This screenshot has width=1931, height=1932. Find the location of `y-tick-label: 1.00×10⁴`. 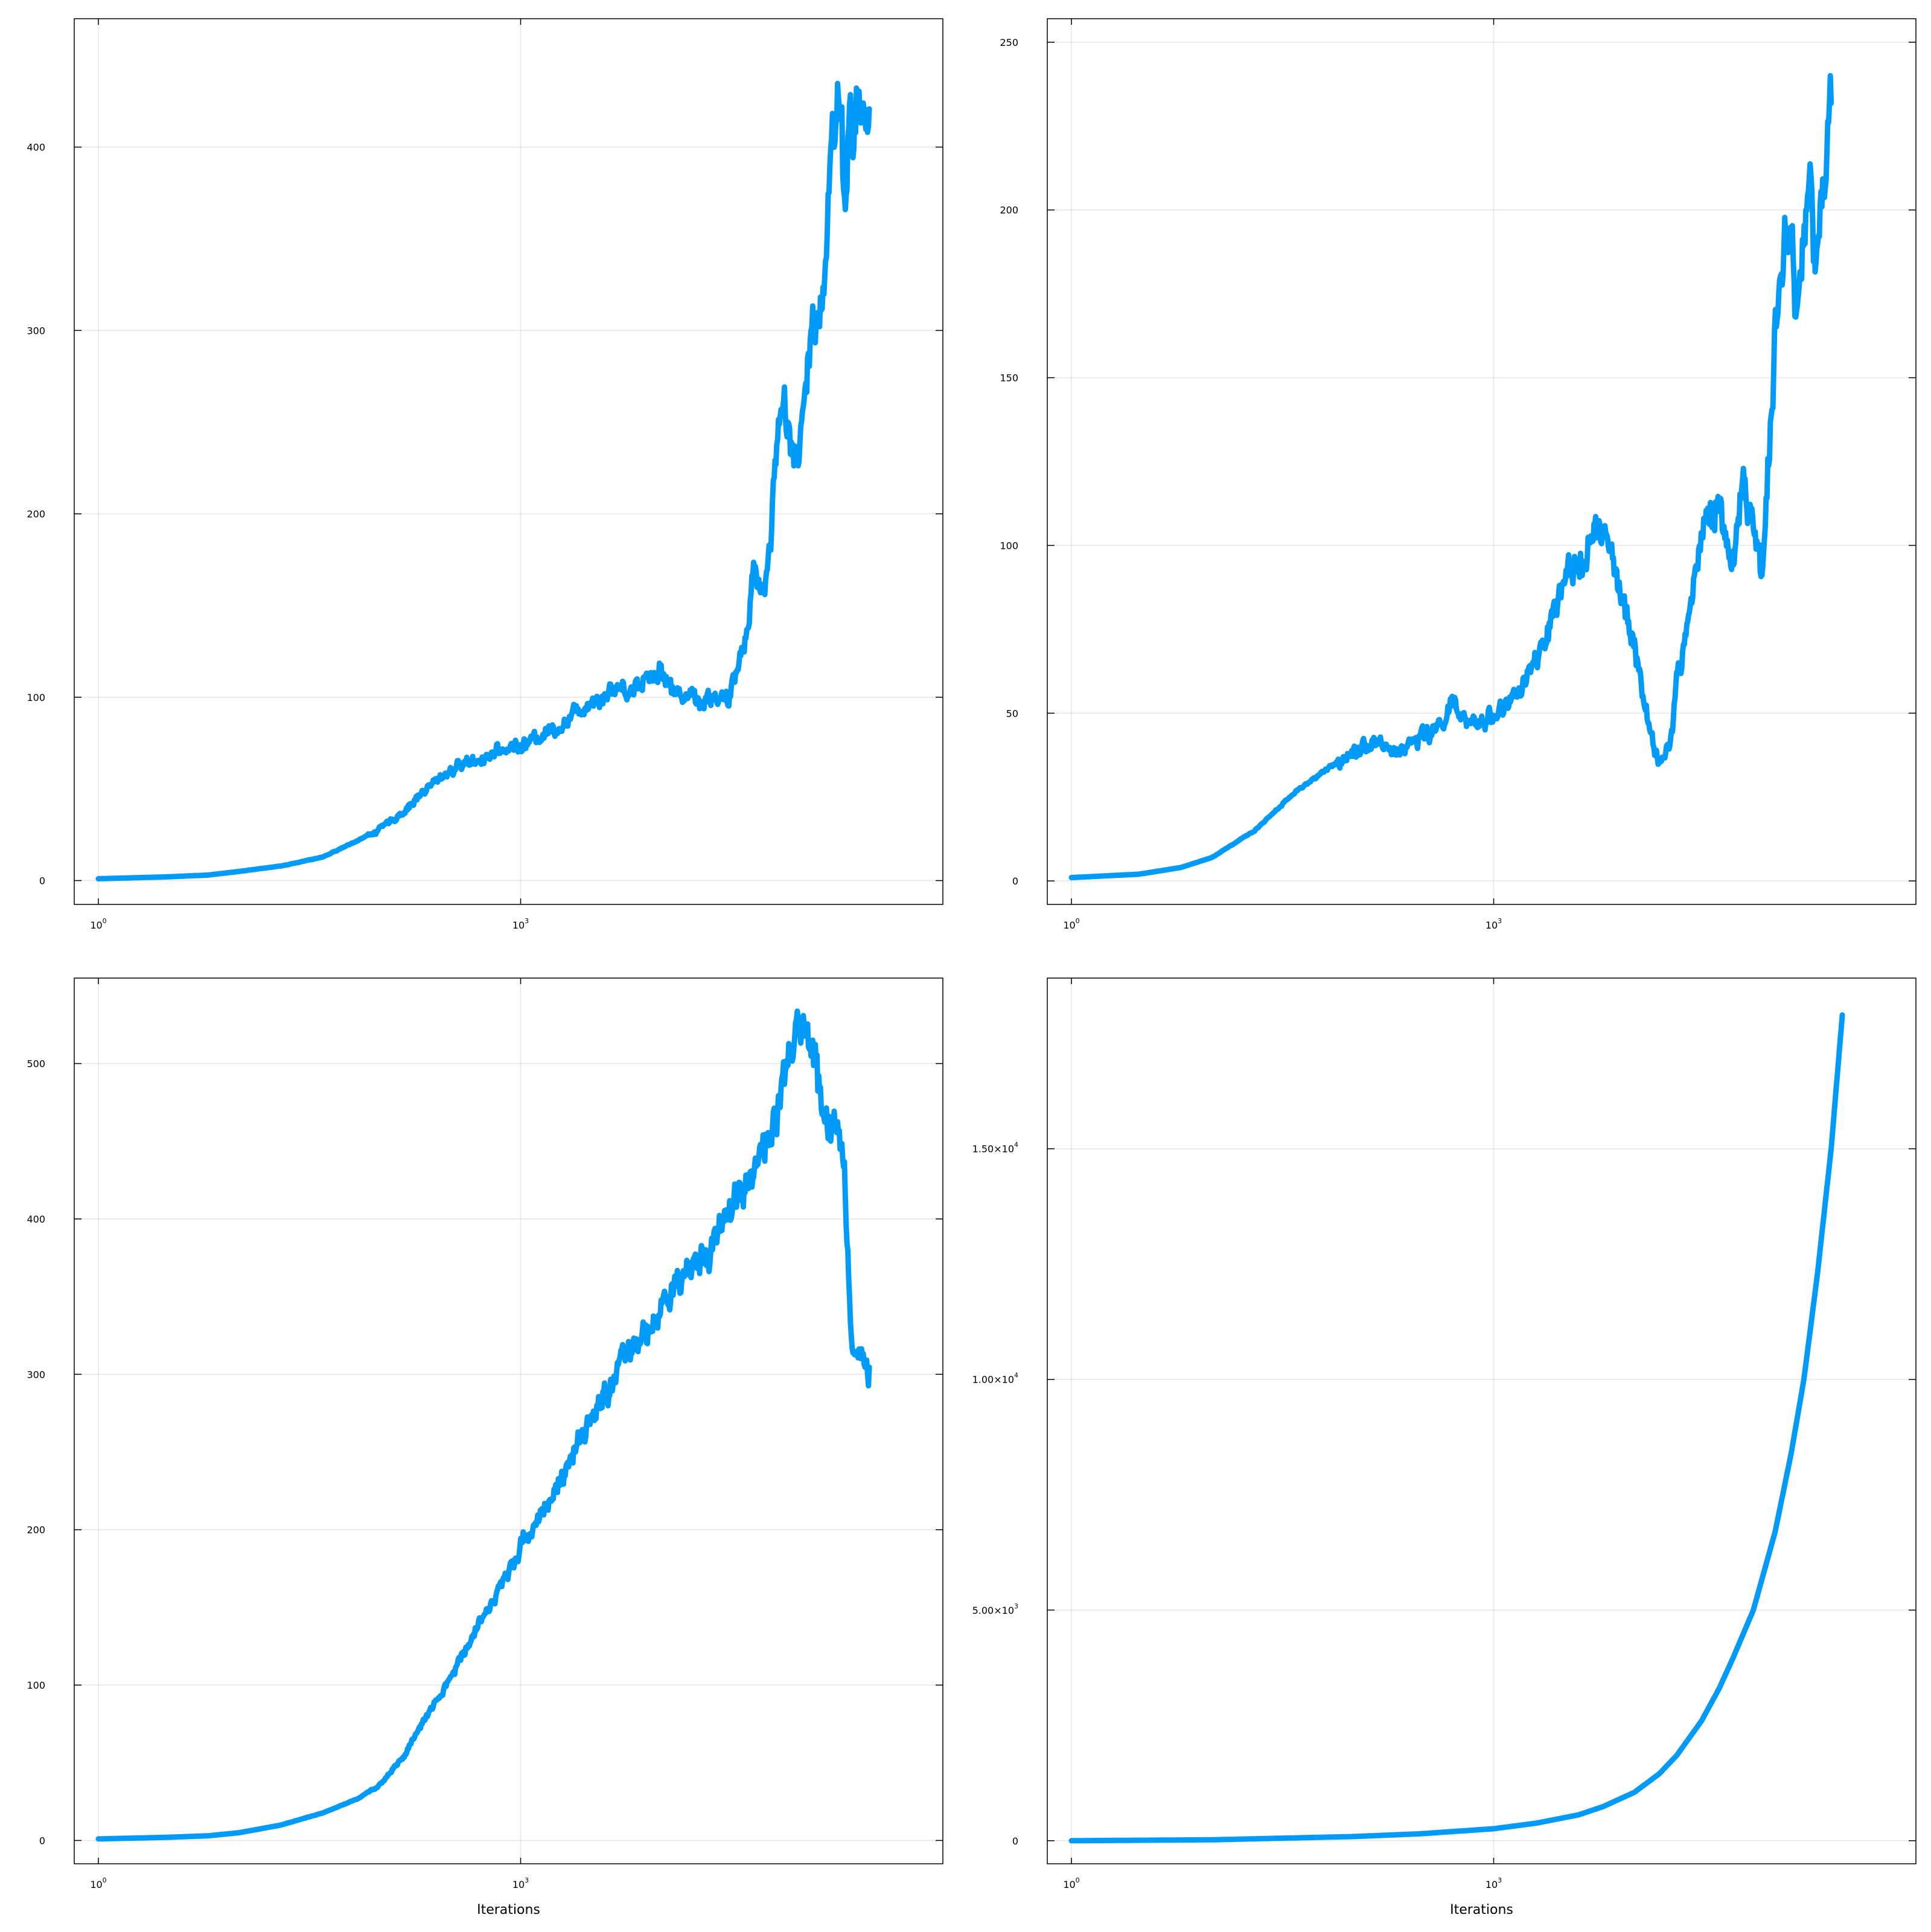

y-tick-label: 1.00×10⁴ is located at coordinates (995, 1379).